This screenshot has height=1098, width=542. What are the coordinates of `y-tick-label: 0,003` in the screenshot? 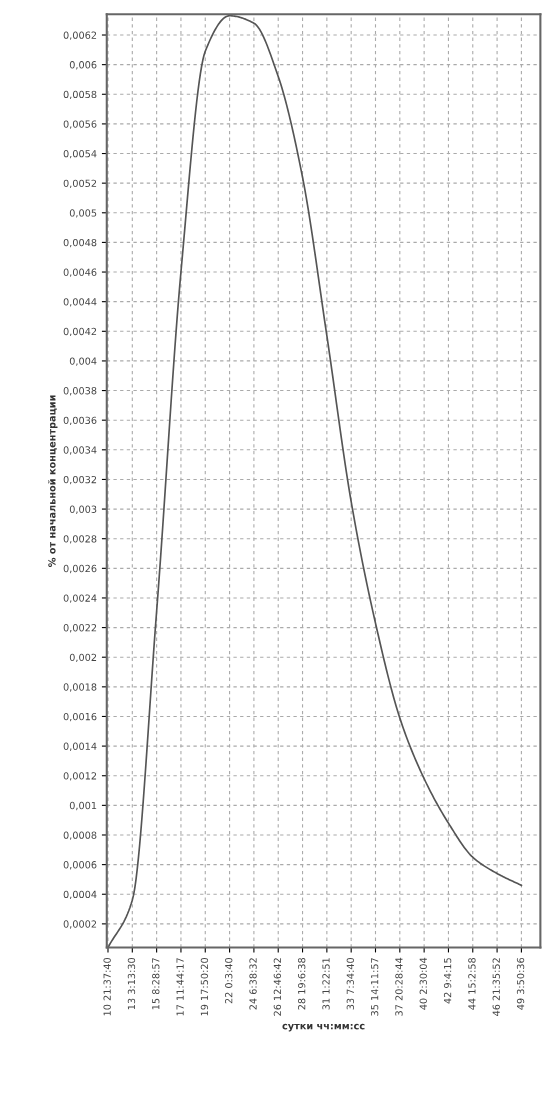 It's located at (83, 509).